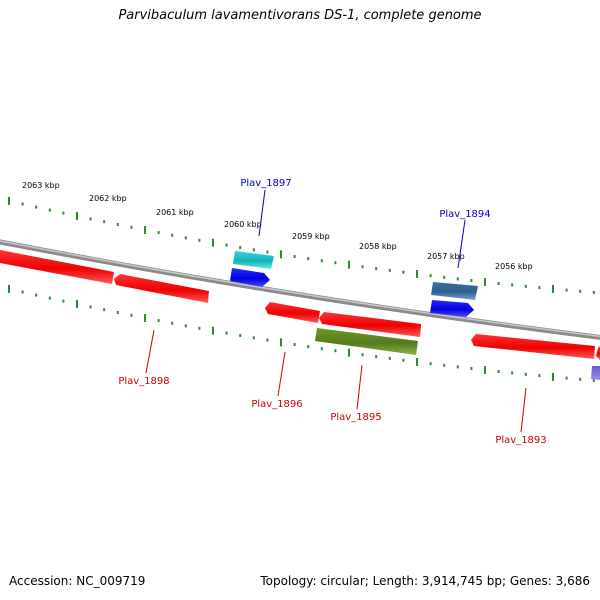 Image resolution: width=600 pixels, height=600 pixels. I want to click on ruler-label: 2061 kbp, so click(175, 212).